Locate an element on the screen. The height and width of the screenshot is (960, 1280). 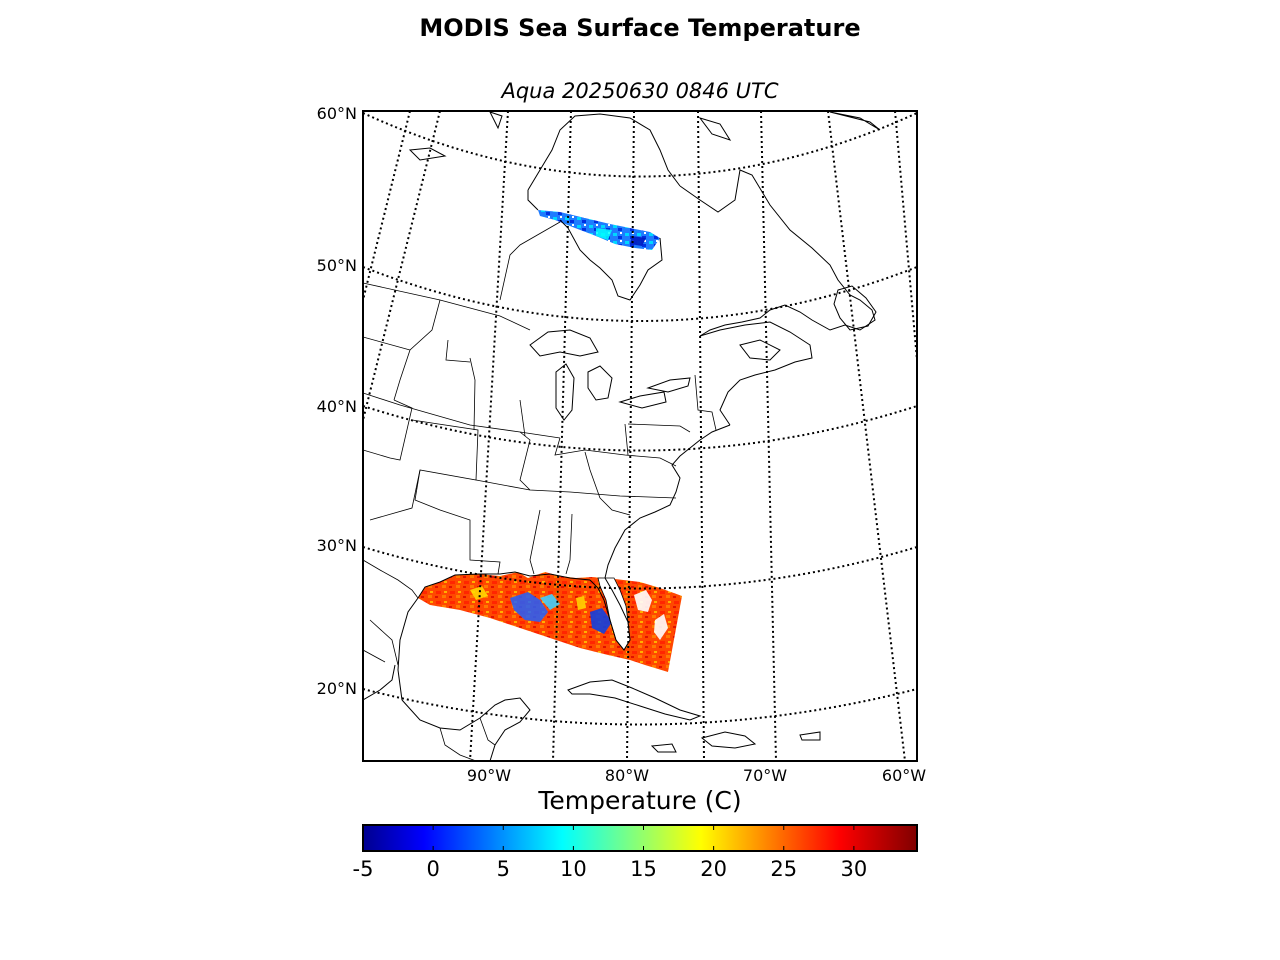
colorbar-tick-label: 0 is located at coordinates (432, 869).